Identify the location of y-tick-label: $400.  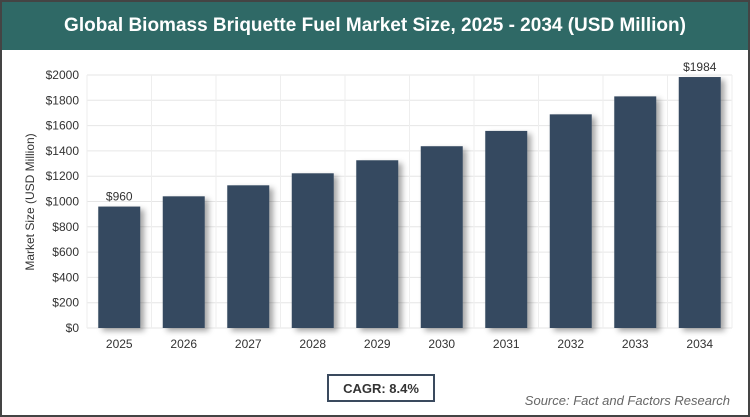
(65, 277).